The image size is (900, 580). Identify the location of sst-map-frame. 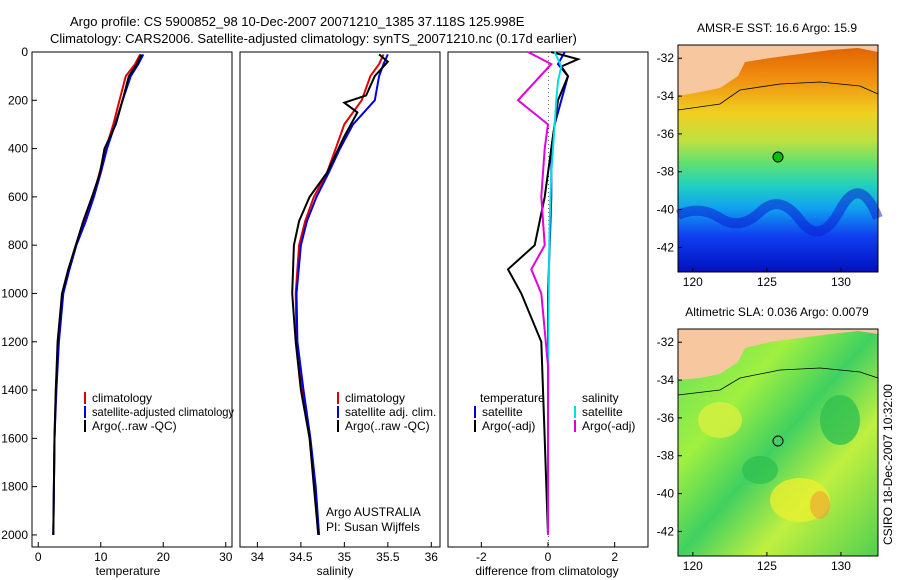
(778, 158).